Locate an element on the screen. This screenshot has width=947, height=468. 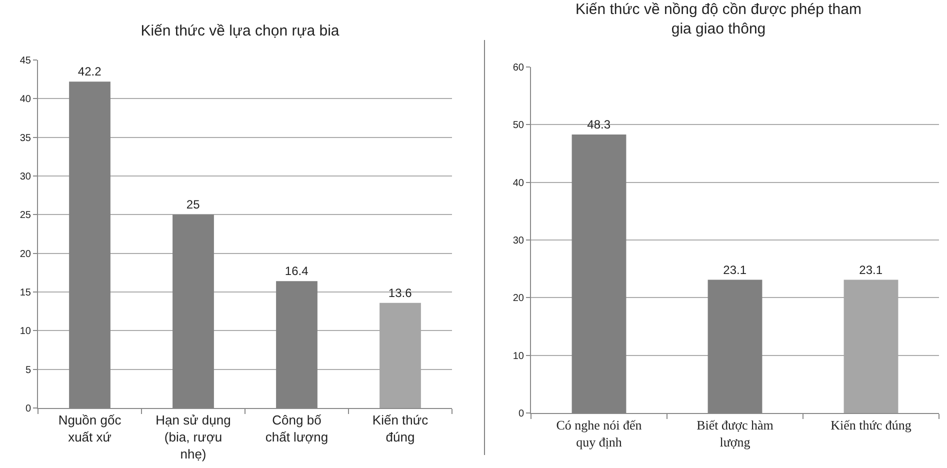
y-tick-label: 15 is located at coordinates (26, 293).